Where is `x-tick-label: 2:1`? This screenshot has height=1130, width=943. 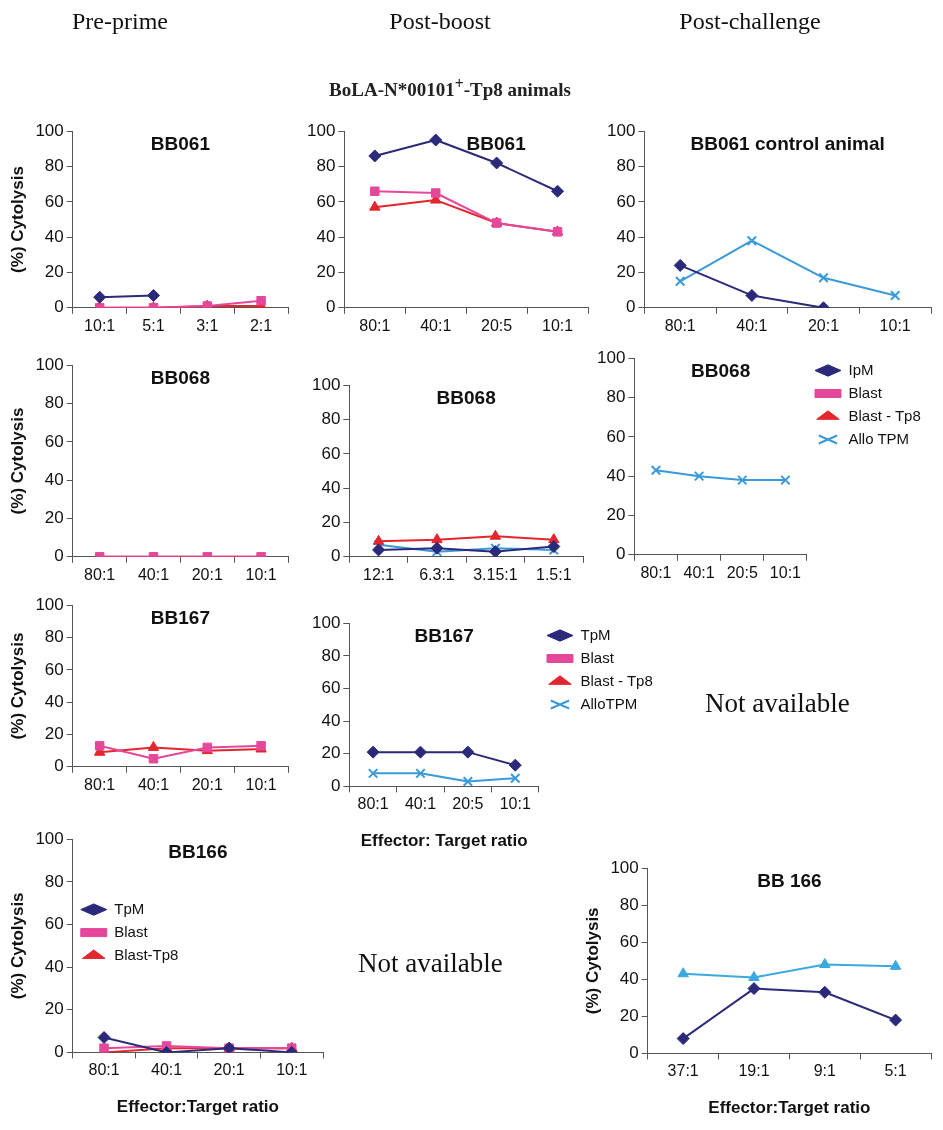
x-tick-label: 2:1 is located at coordinates (261, 325).